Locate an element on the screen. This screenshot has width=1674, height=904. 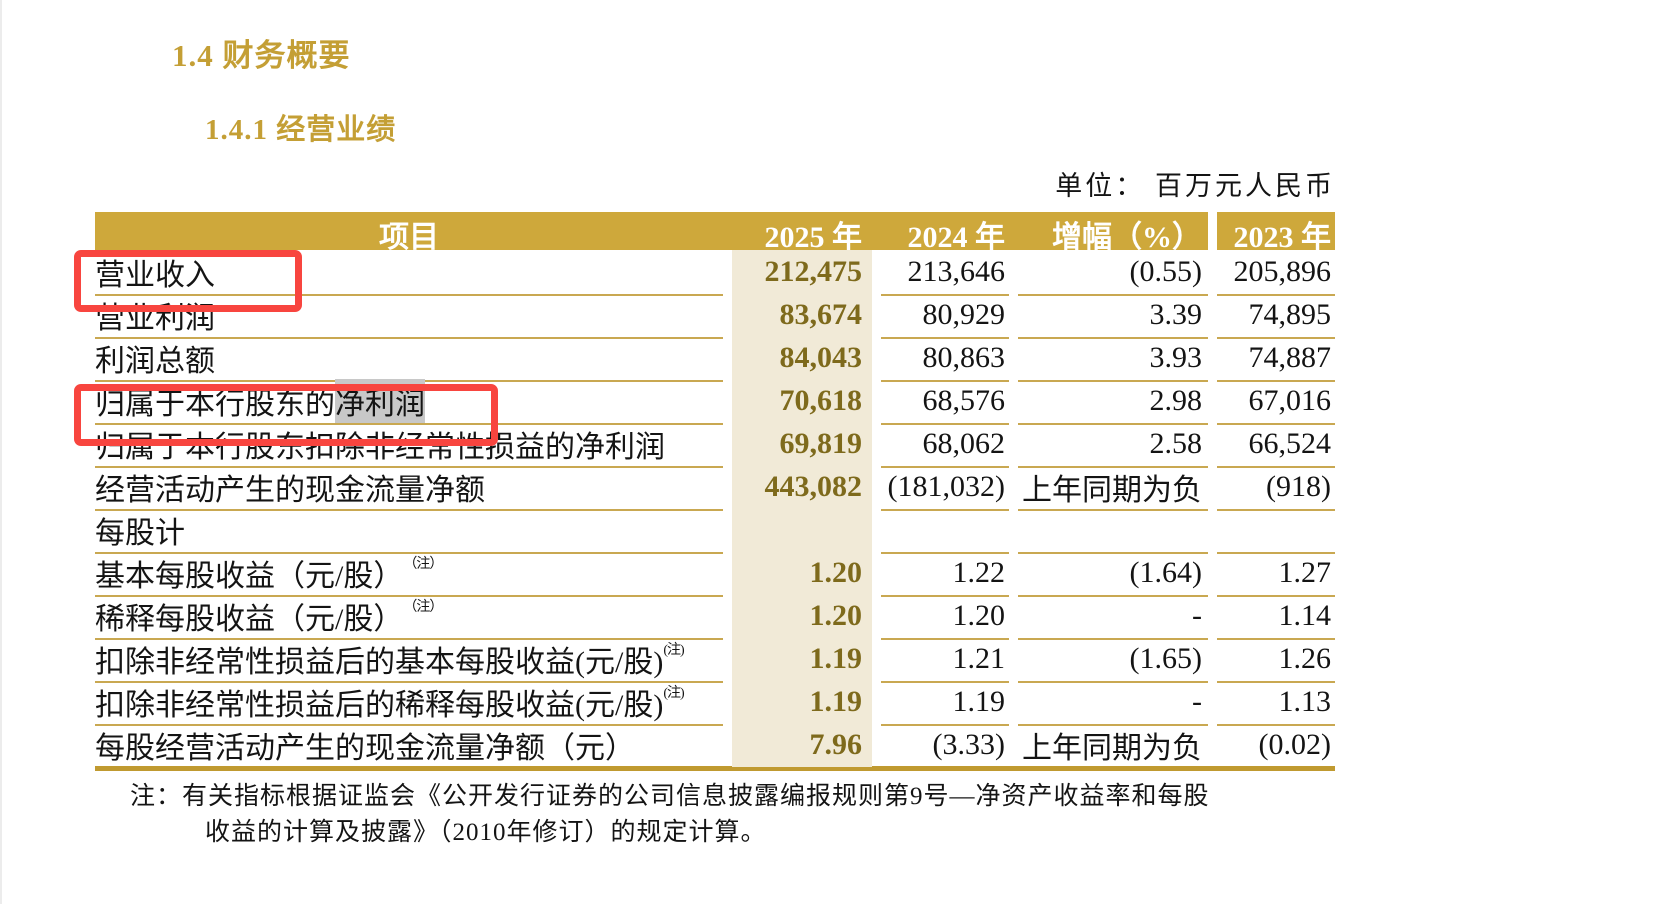
table-row: 经营活动产生的现金流量净额 443,082 (181,032) 上年同期为负 (918) is located at coordinates (715, 488).